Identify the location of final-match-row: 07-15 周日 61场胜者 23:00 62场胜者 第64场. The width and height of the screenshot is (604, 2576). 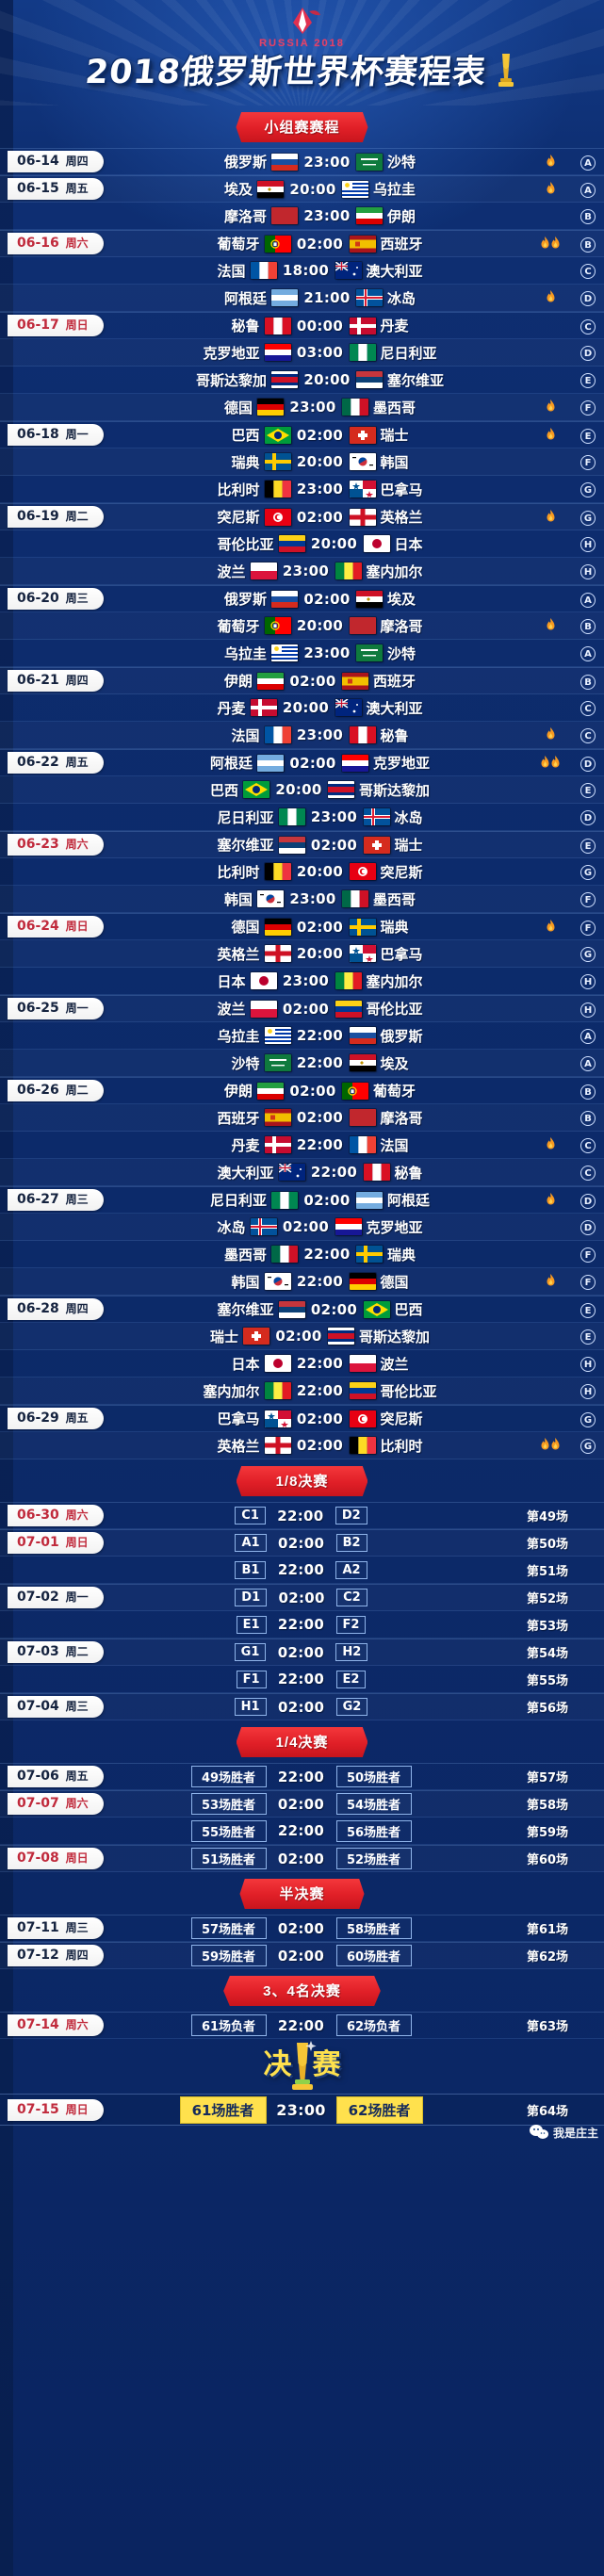
(302, 2110).